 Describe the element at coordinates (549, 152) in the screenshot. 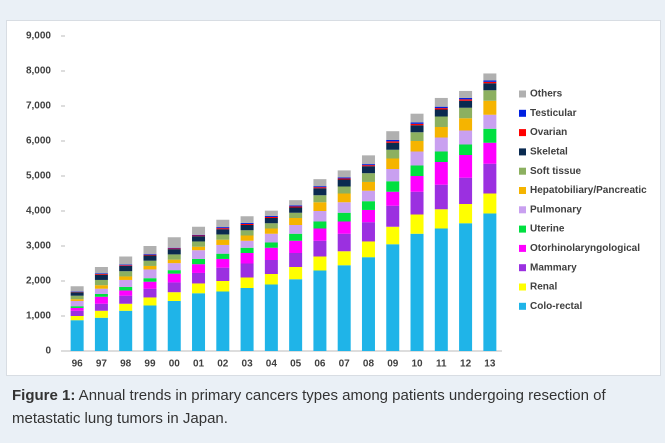

I see `legend-label: Skeletal` at that location.